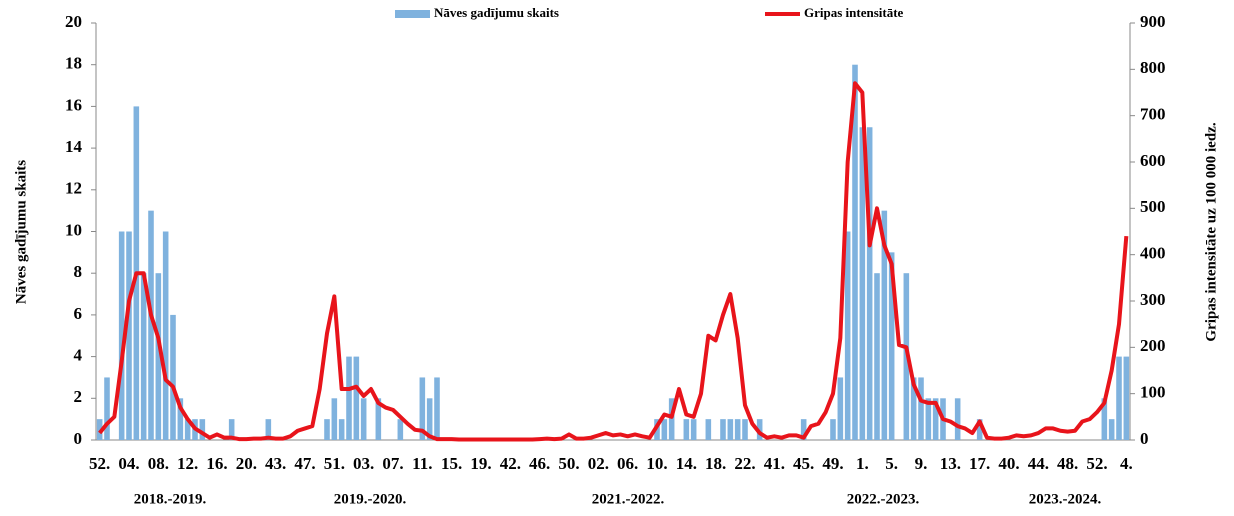  I want to click on x-tick-label: 17., so click(979, 463).